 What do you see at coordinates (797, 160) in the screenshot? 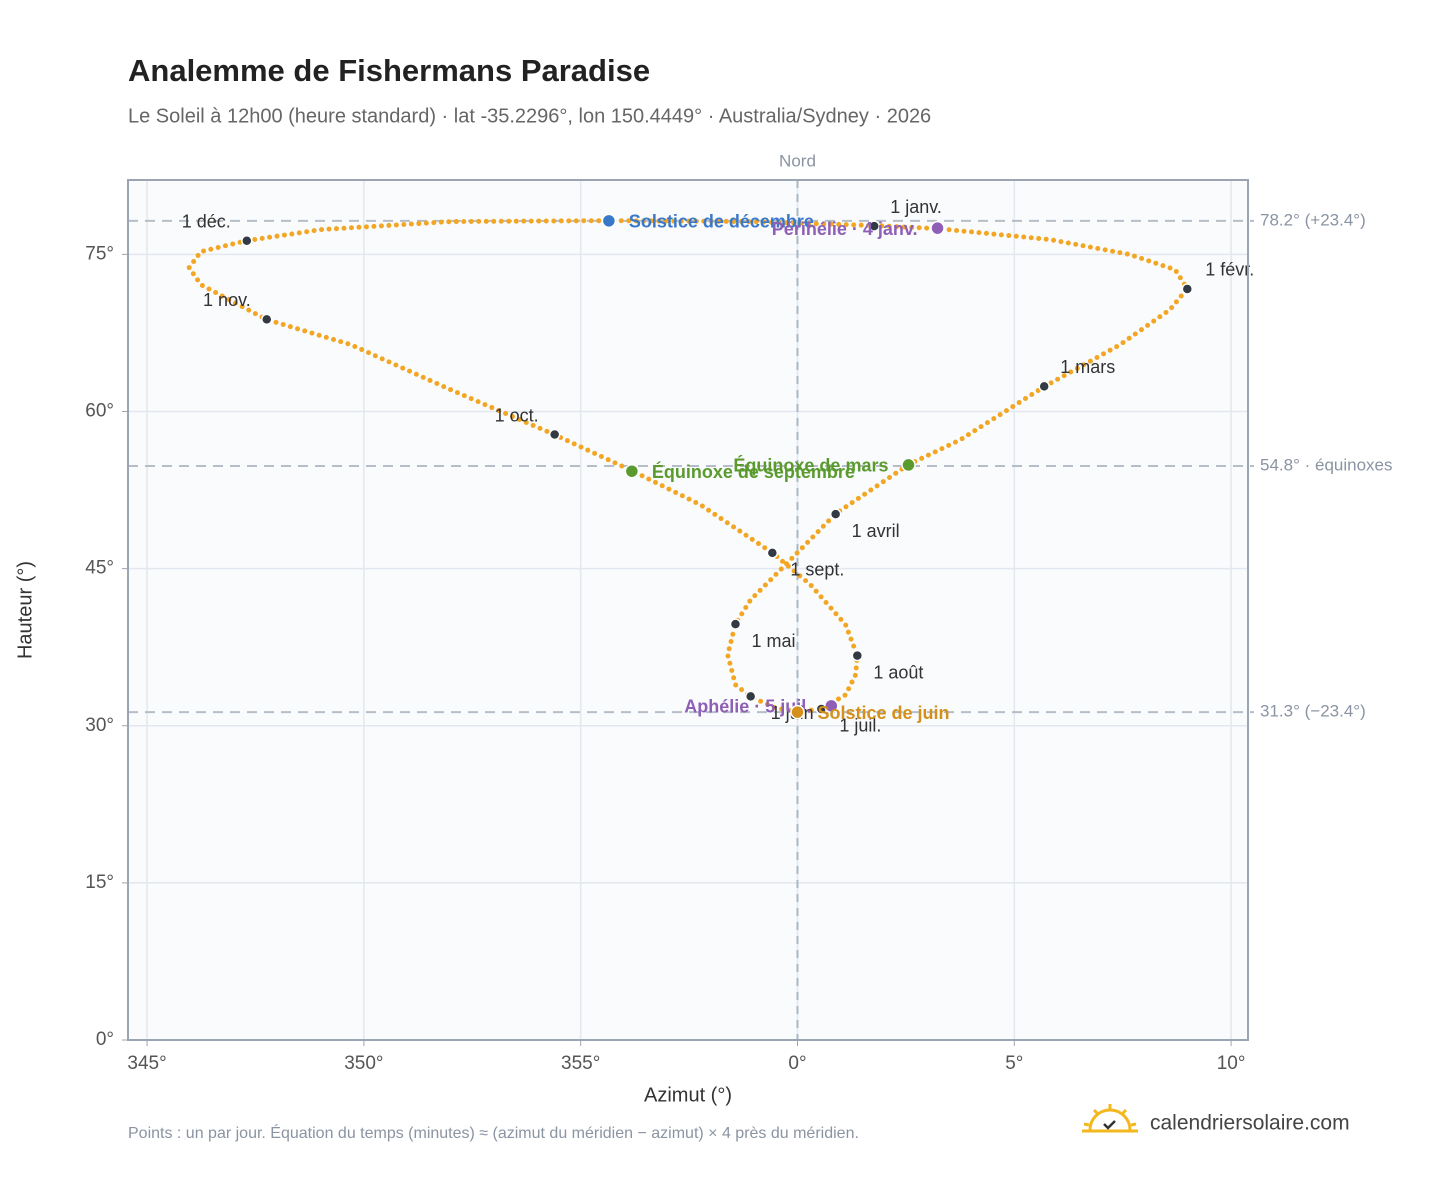
I see `north-label: Nord` at bounding box center [797, 160].